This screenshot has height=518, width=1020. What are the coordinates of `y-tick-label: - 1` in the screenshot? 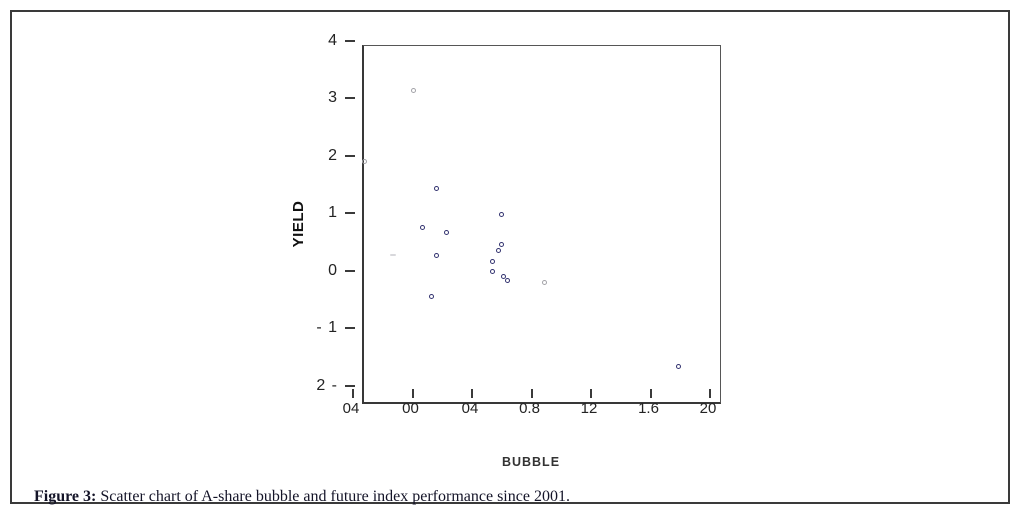 It's located at (327, 328).